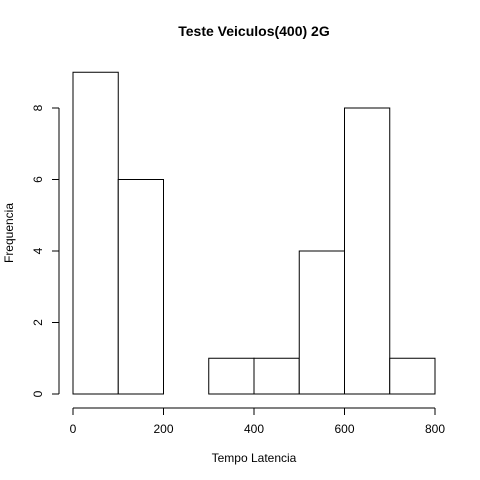 This screenshot has height=480, width=480. Describe the element at coordinates (254, 429) in the screenshot. I see `x-tick-label: 400` at that location.